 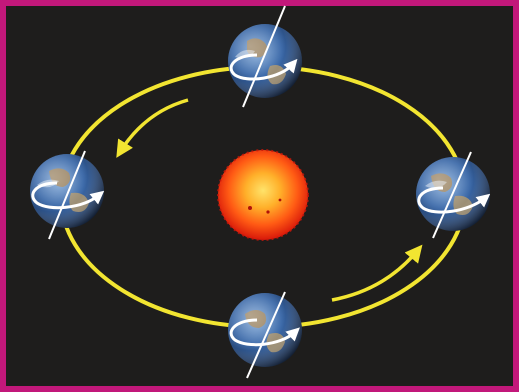 I want to click on sun-icon, so click(x=263, y=195).